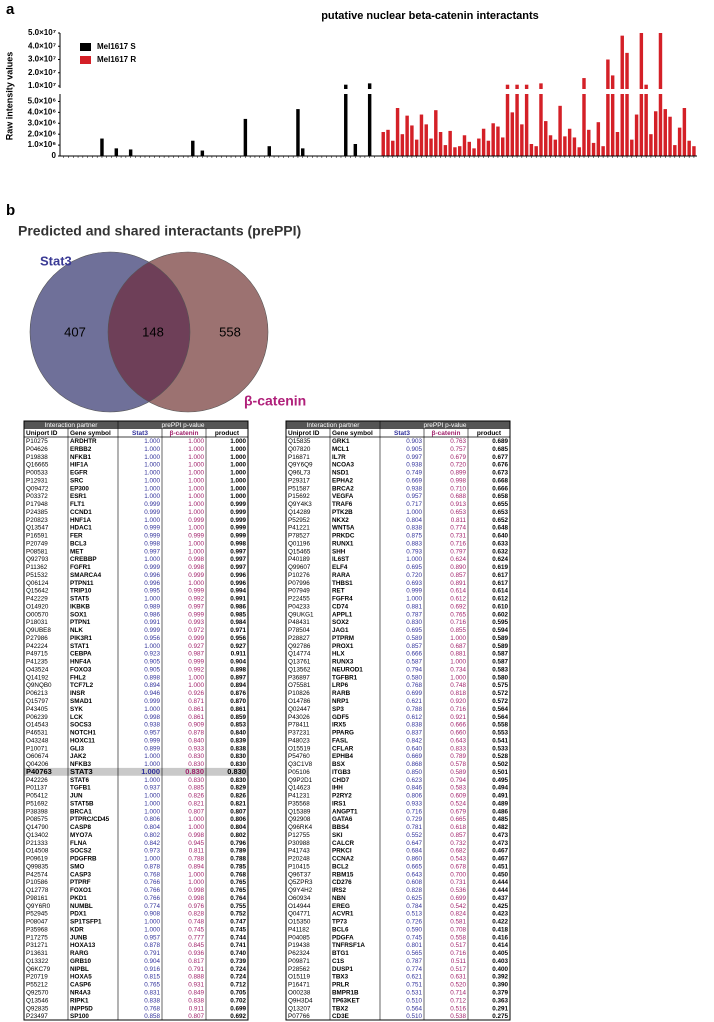  What do you see at coordinates (37, 780) in the screenshot?
I see `table-cell: P42226` at bounding box center [37, 780].